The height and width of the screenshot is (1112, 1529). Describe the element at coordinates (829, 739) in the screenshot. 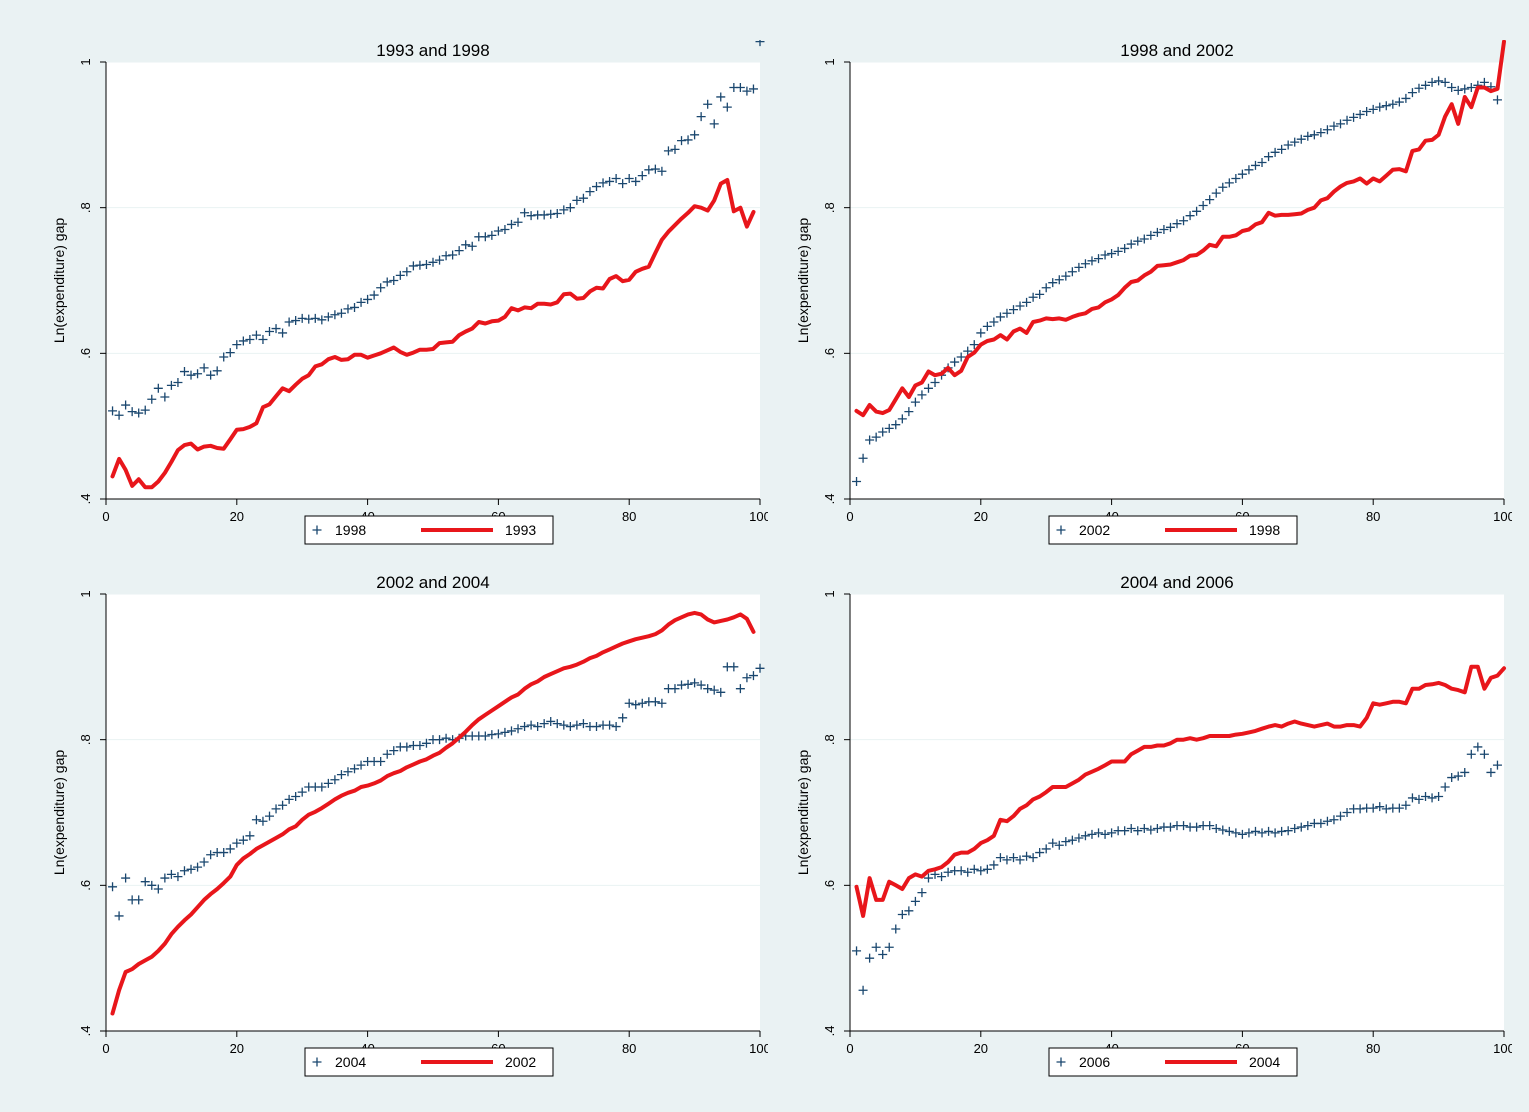

I see `y-tick-label: .8` at that location.